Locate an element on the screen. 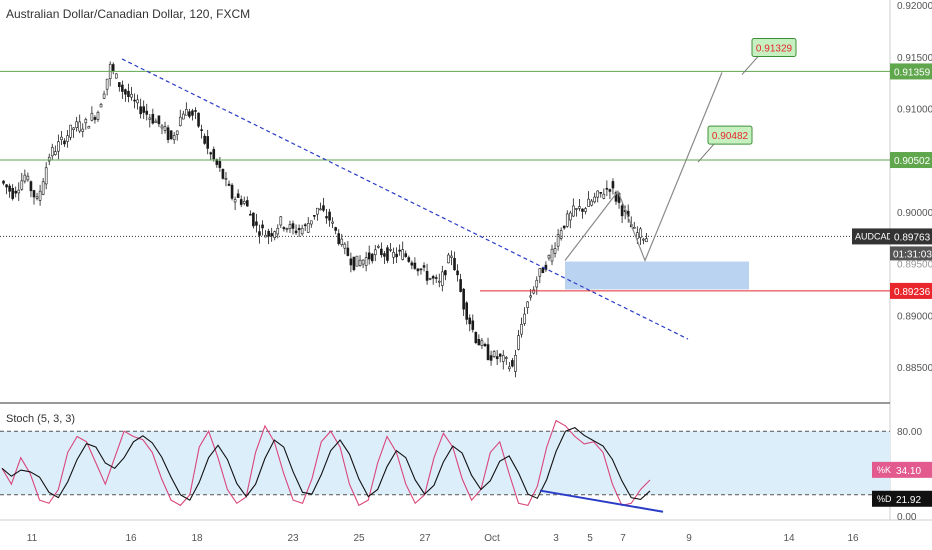  svg-text: 0.91359 is located at coordinates (912, 72).